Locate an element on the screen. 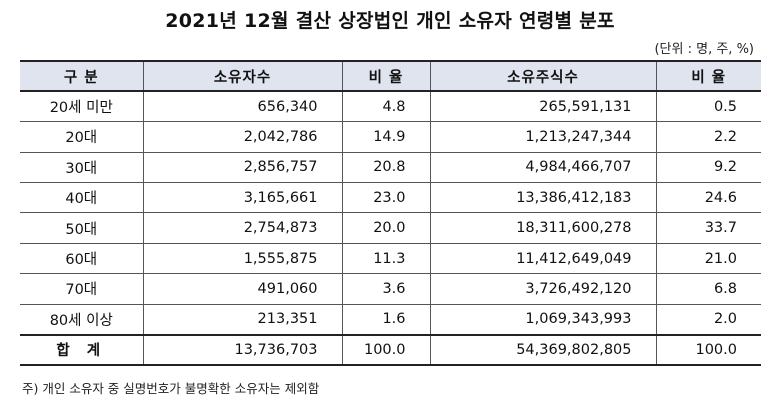  owner-ratio-cell: 1.6 is located at coordinates (385, 320).